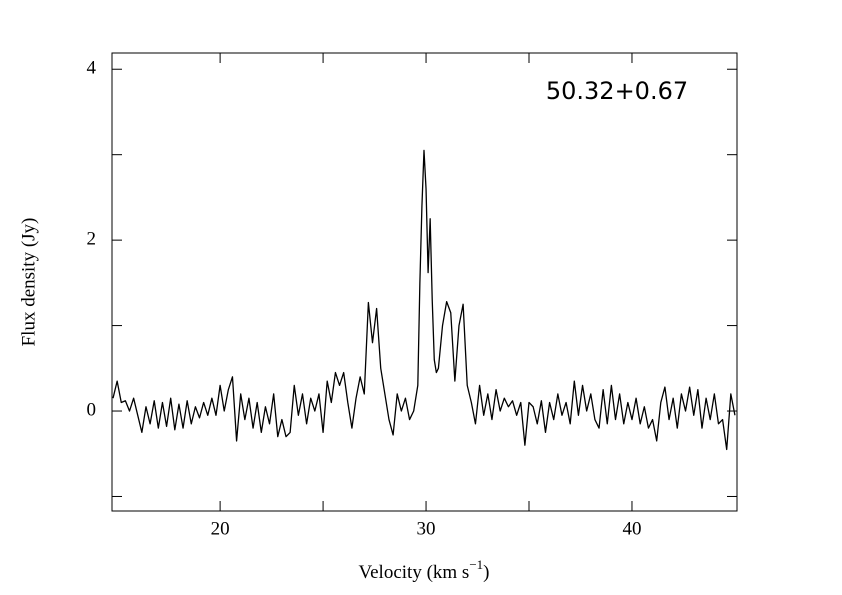 The image size is (842, 595). What do you see at coordinates (476, 564) in the screenshot?
I see `x-axis-label-sup: −1` at bounding box center [476, 564].